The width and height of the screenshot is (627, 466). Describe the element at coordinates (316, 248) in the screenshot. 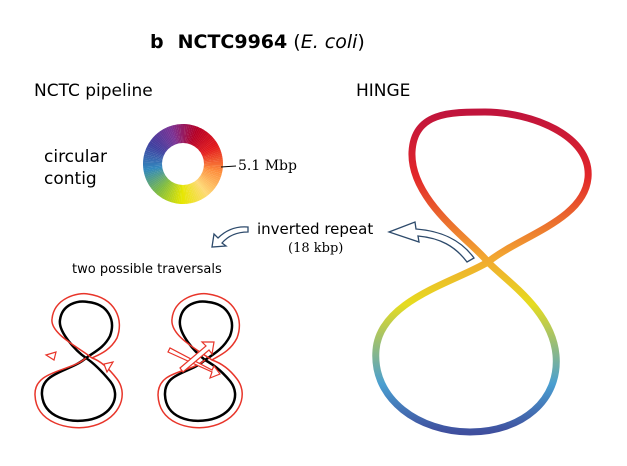

I see `repeat-size-label: (18 kbp)` at that location.